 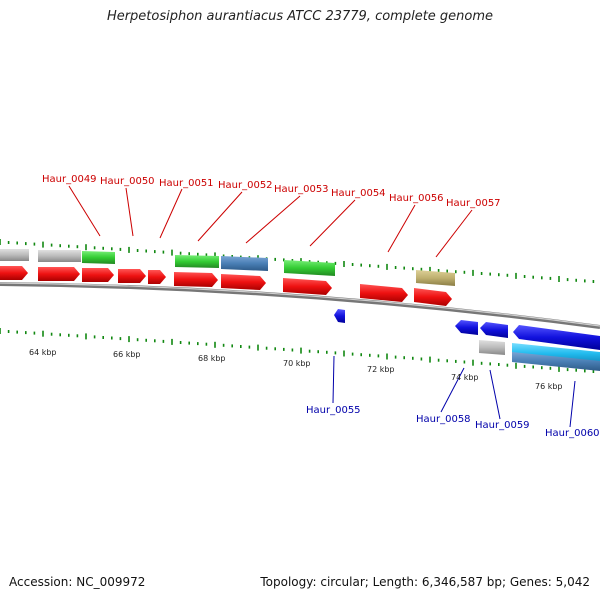 What do you see at coordinates (465, 377) in the screenshot?
I see `scale-label: 74 kbp` at bounding box center [465, 377].